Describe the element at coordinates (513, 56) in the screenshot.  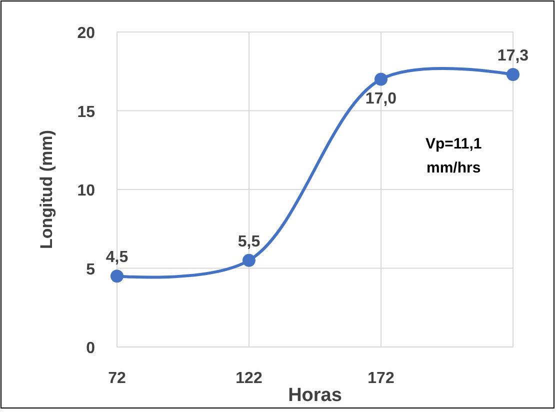
I see `data-label: 17,3` at that location.